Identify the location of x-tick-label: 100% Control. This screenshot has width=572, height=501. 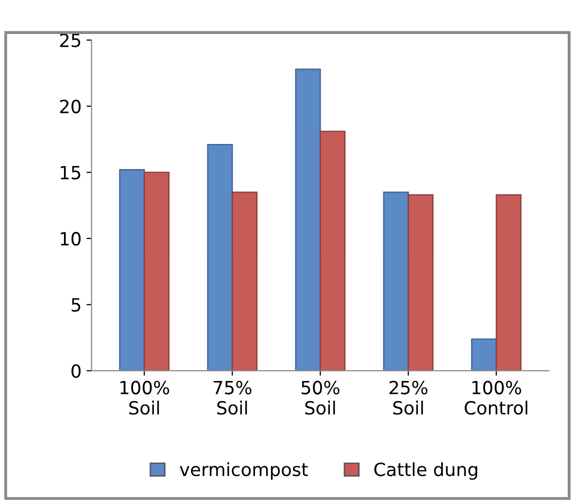
(496, 397).